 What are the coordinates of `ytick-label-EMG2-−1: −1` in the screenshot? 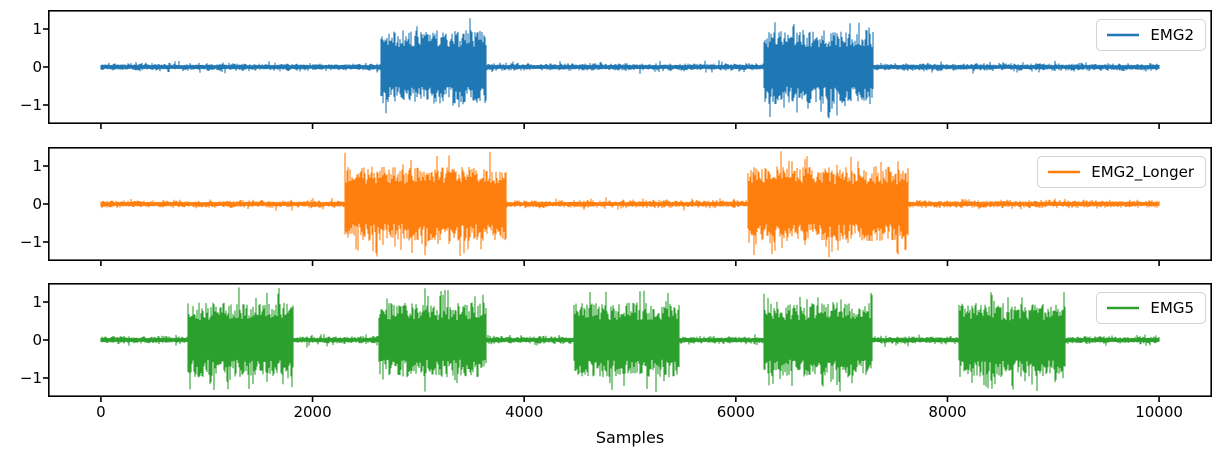 It's located at (30, 105).